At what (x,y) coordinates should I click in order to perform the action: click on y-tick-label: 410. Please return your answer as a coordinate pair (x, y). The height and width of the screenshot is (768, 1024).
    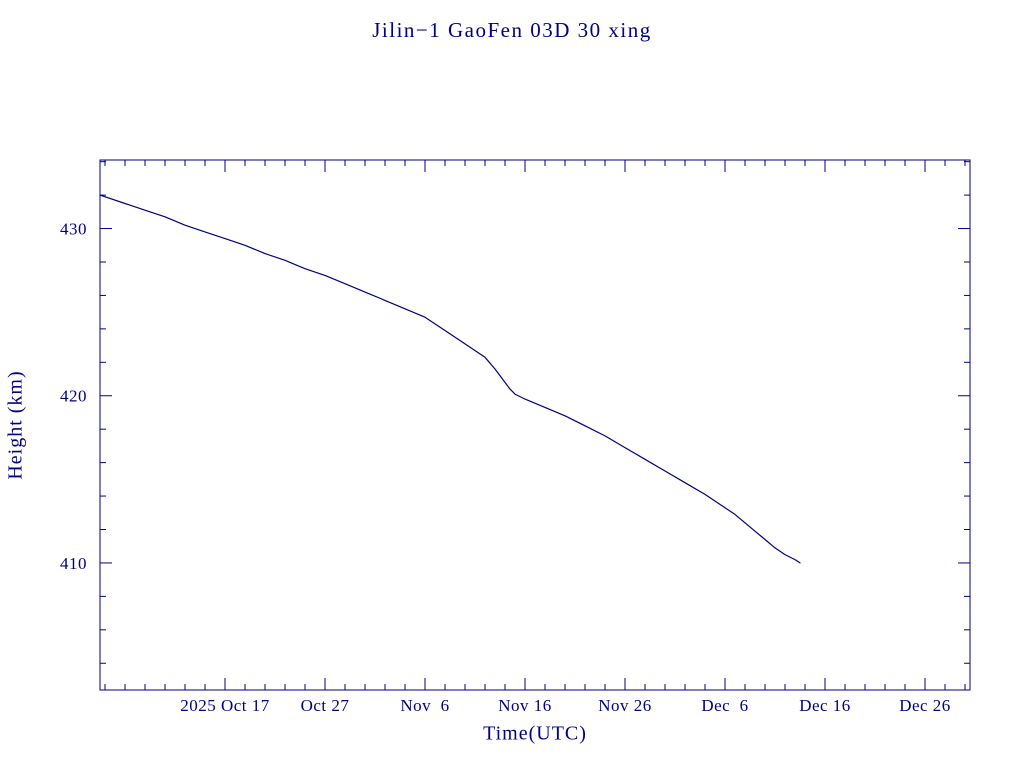
    Looking at the image, I should click on (73, 563).